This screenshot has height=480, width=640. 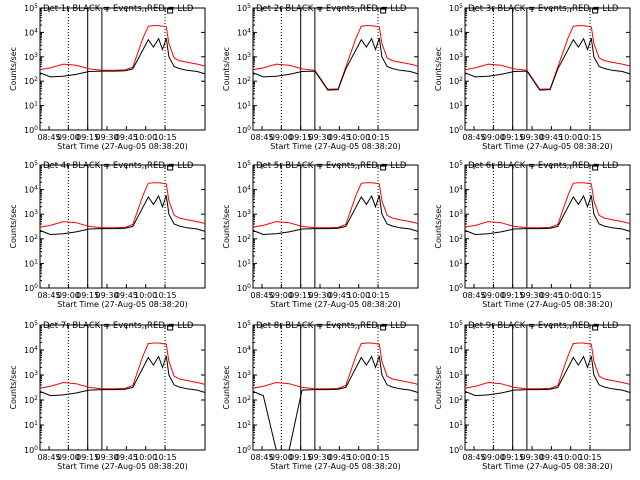 I want to click on panel-title: Det 8r BLACK = Events, RED = LLD, so click(x=331, y=326).